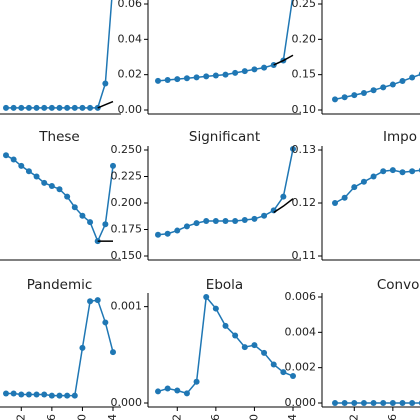 This screenshot has width=420, height=420. I want to click on y-tick-label: 0.001, so click(127, 306).